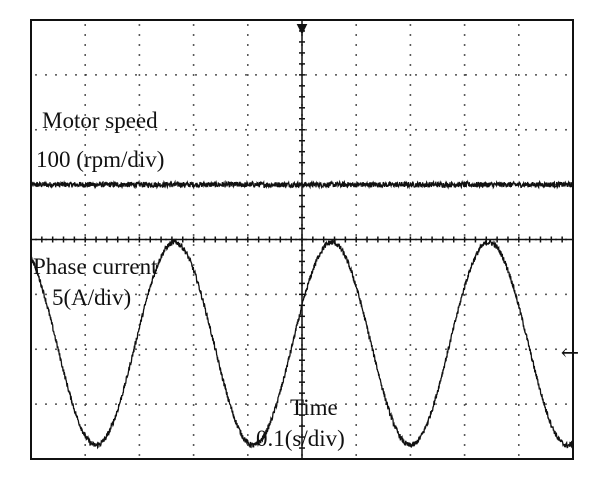 This screenshot has height=484, width=600. What do you see at coordinates (95, 266) in the screenshot?
I see `annotation-phase-current: Phase current` at bounding box center [95, 266].